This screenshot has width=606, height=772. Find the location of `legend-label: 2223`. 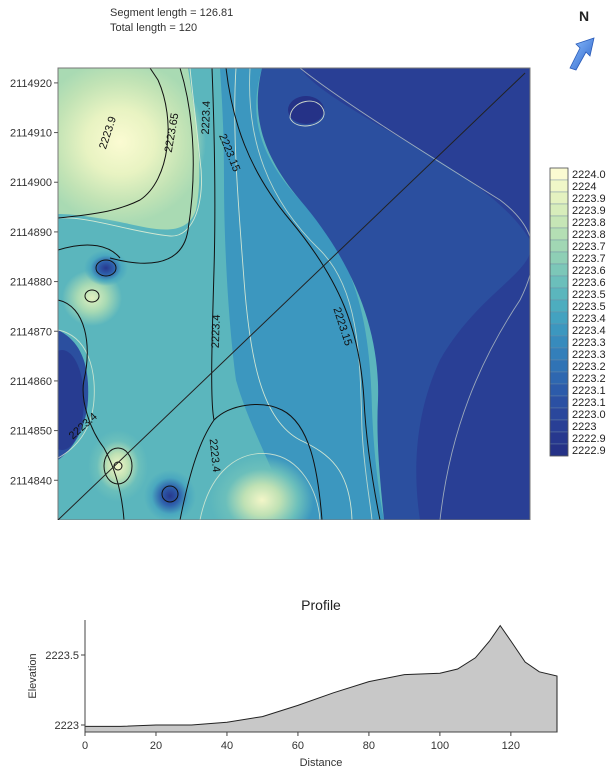

legend-label: 2223 is located at coordinates (584, 427).